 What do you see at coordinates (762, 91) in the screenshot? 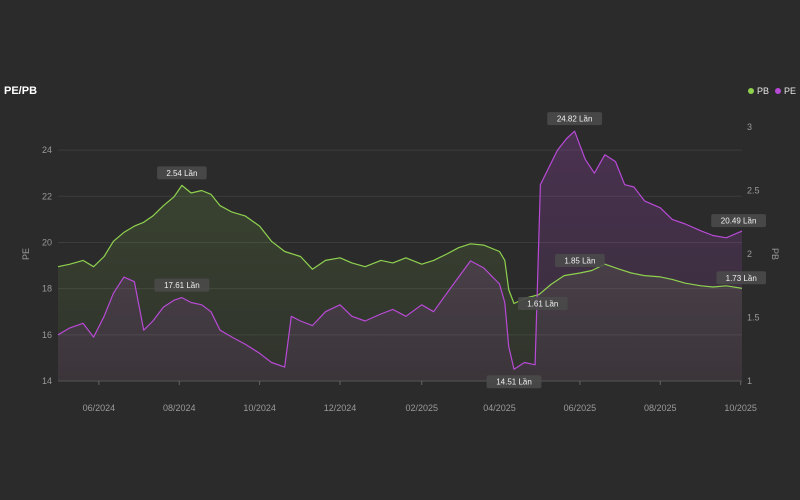
I see `legend-label-pb: PB` at bounding box center [762, 91].